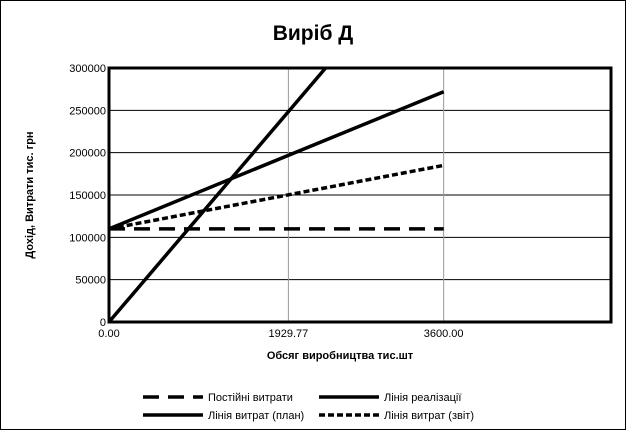 The image size is (626, 430). Describe the element at coordinates (103, 323) in the screenshot. I see `y-tick-label: 0` at that location.